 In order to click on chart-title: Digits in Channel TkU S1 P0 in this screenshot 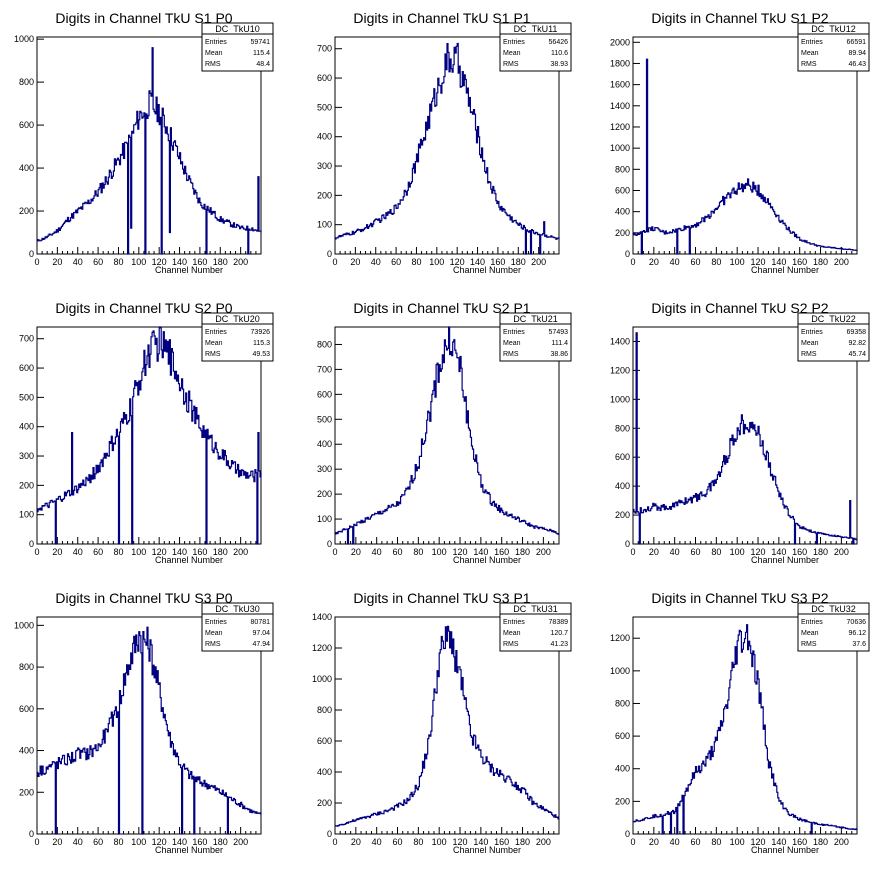, I will do `click(143, 18)`.